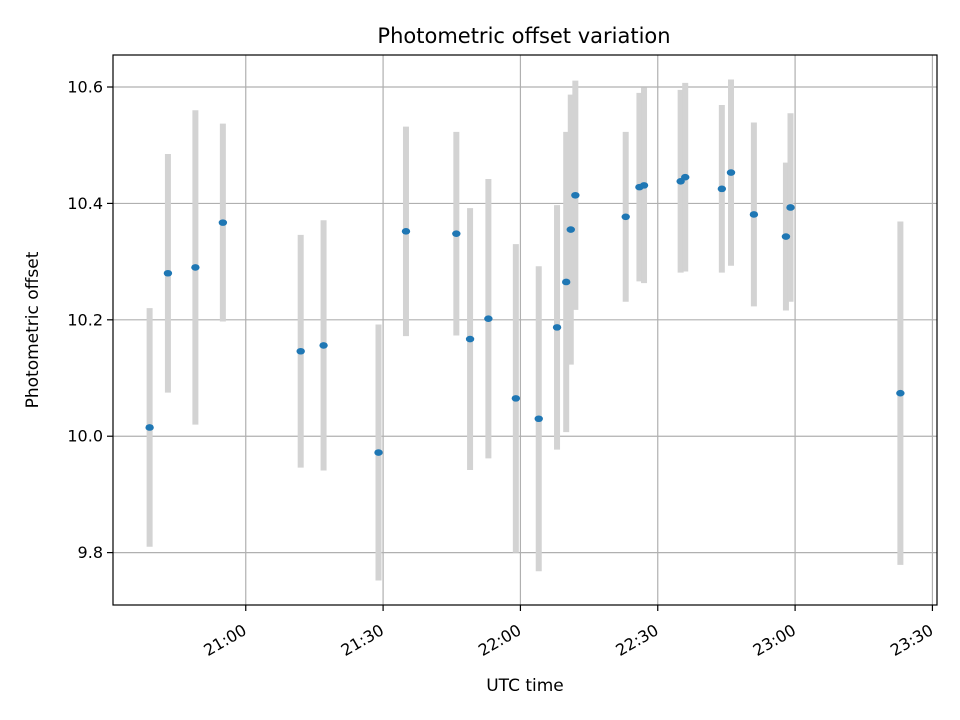 This screenshot has height=720, width=960. What do you see at coordinates (85, 319) in the screenshot?
I see `y-tick-label: 10.2` at bounding box center [85, 319].